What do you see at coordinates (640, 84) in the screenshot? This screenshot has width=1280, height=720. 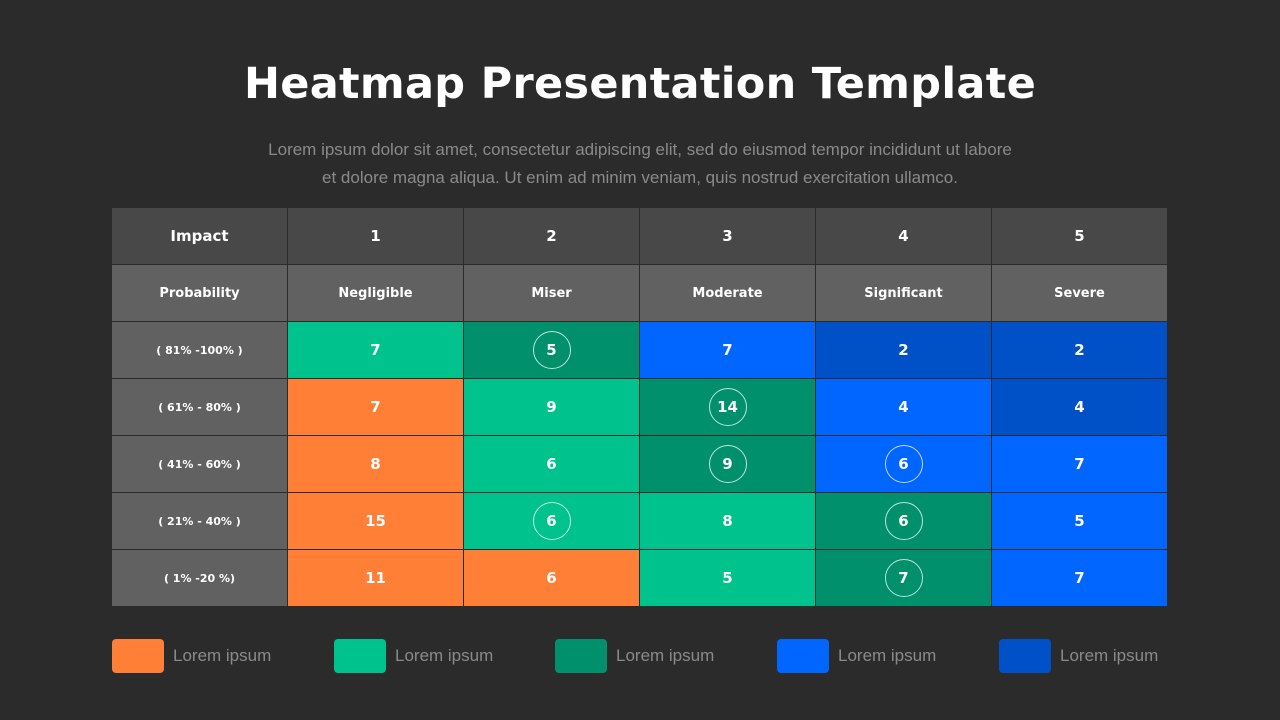 I see `slide-title: Heatmap Presentation Template` at bounding box center [640, 84].